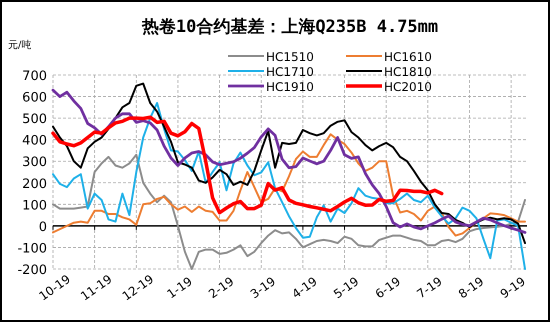 This screenshot has width=550, height=322. I want to click on x-tick-label: 8-19, so click(471, 288).